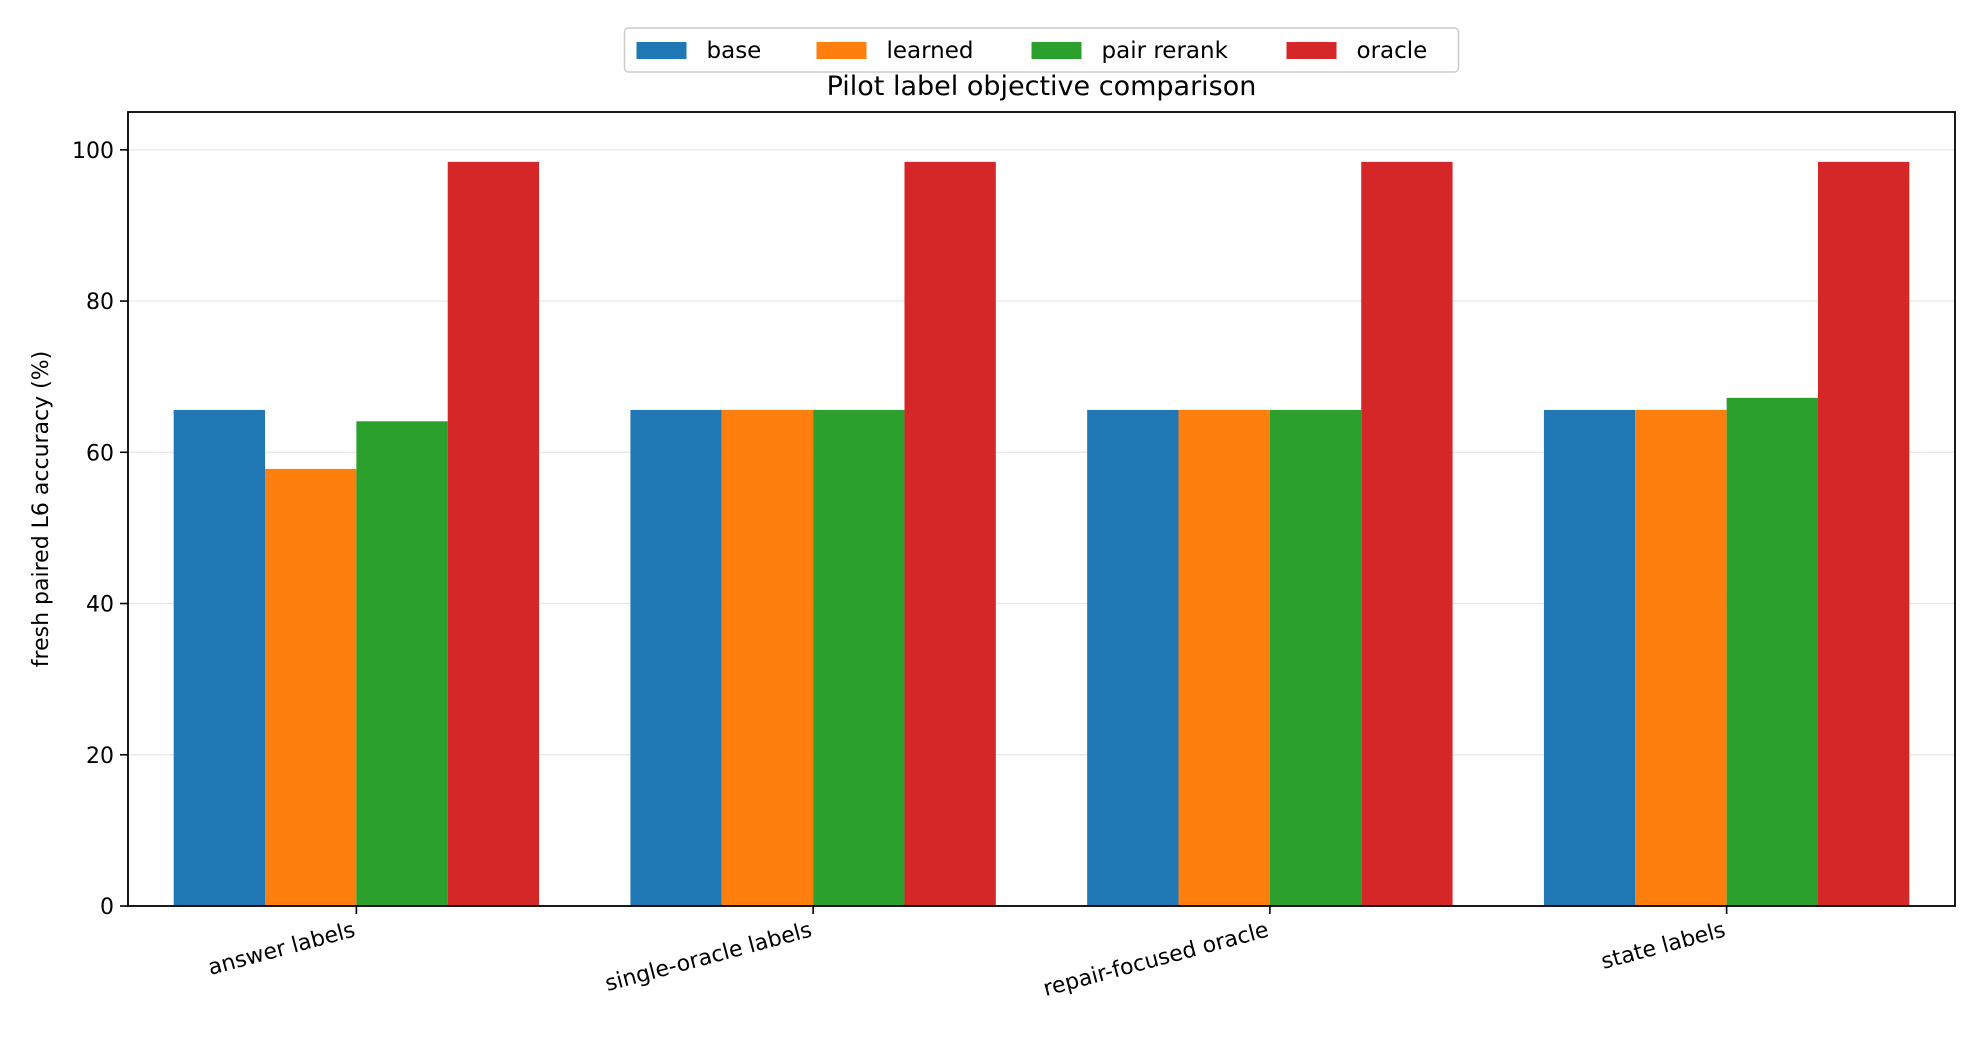  Describe the element at coordinates (709, 957) in the screenshot. I see `x-tick-label: single-oracle labels` at that location.